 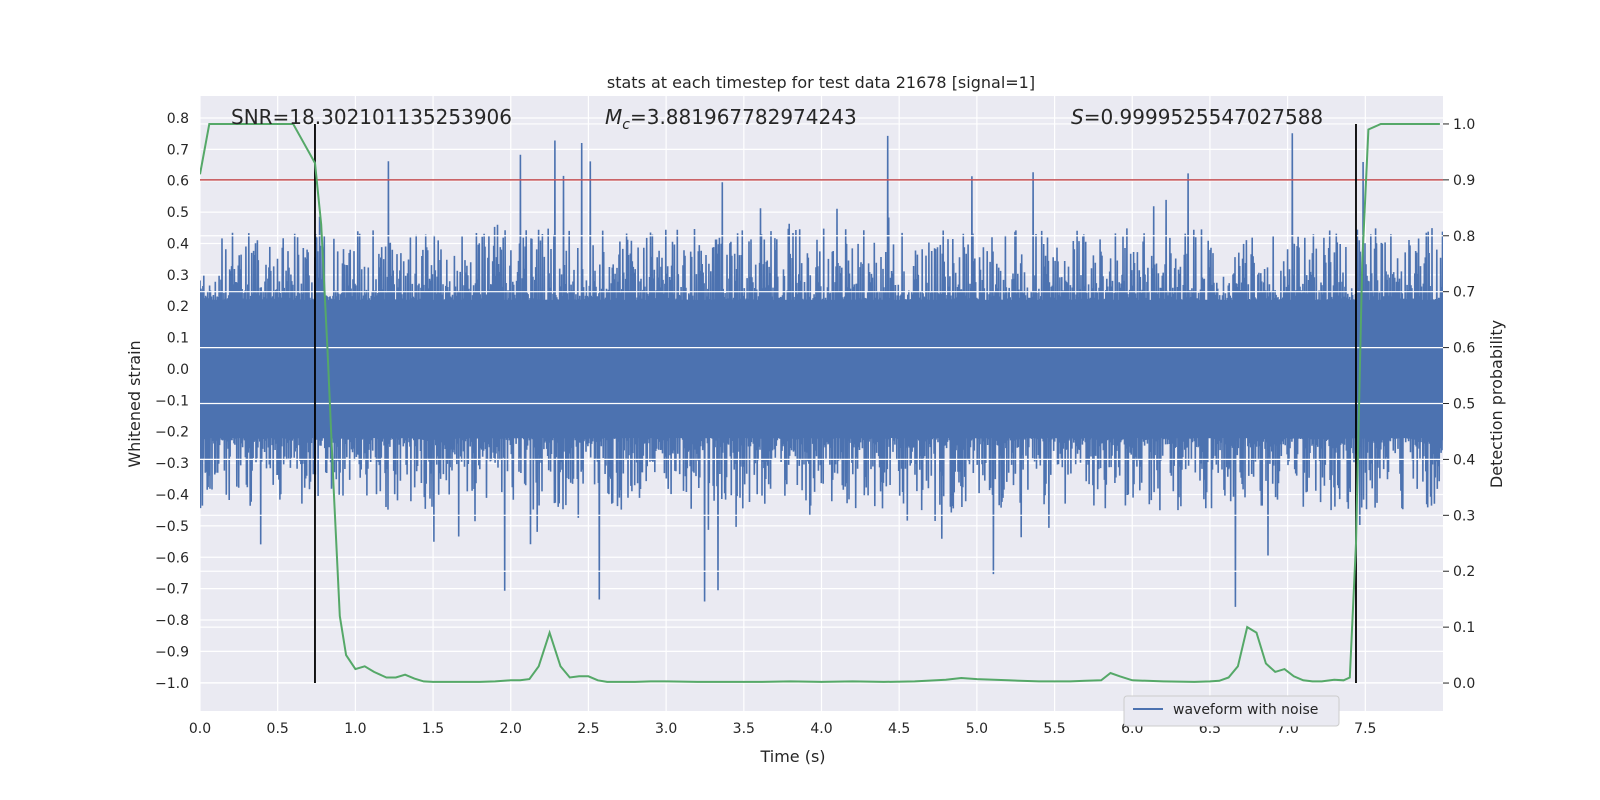 What do you see at coordinates (1464, 405) in the screenshot?
I see `y2-tick-label: 0.5` at bounding box center [1464, 405].